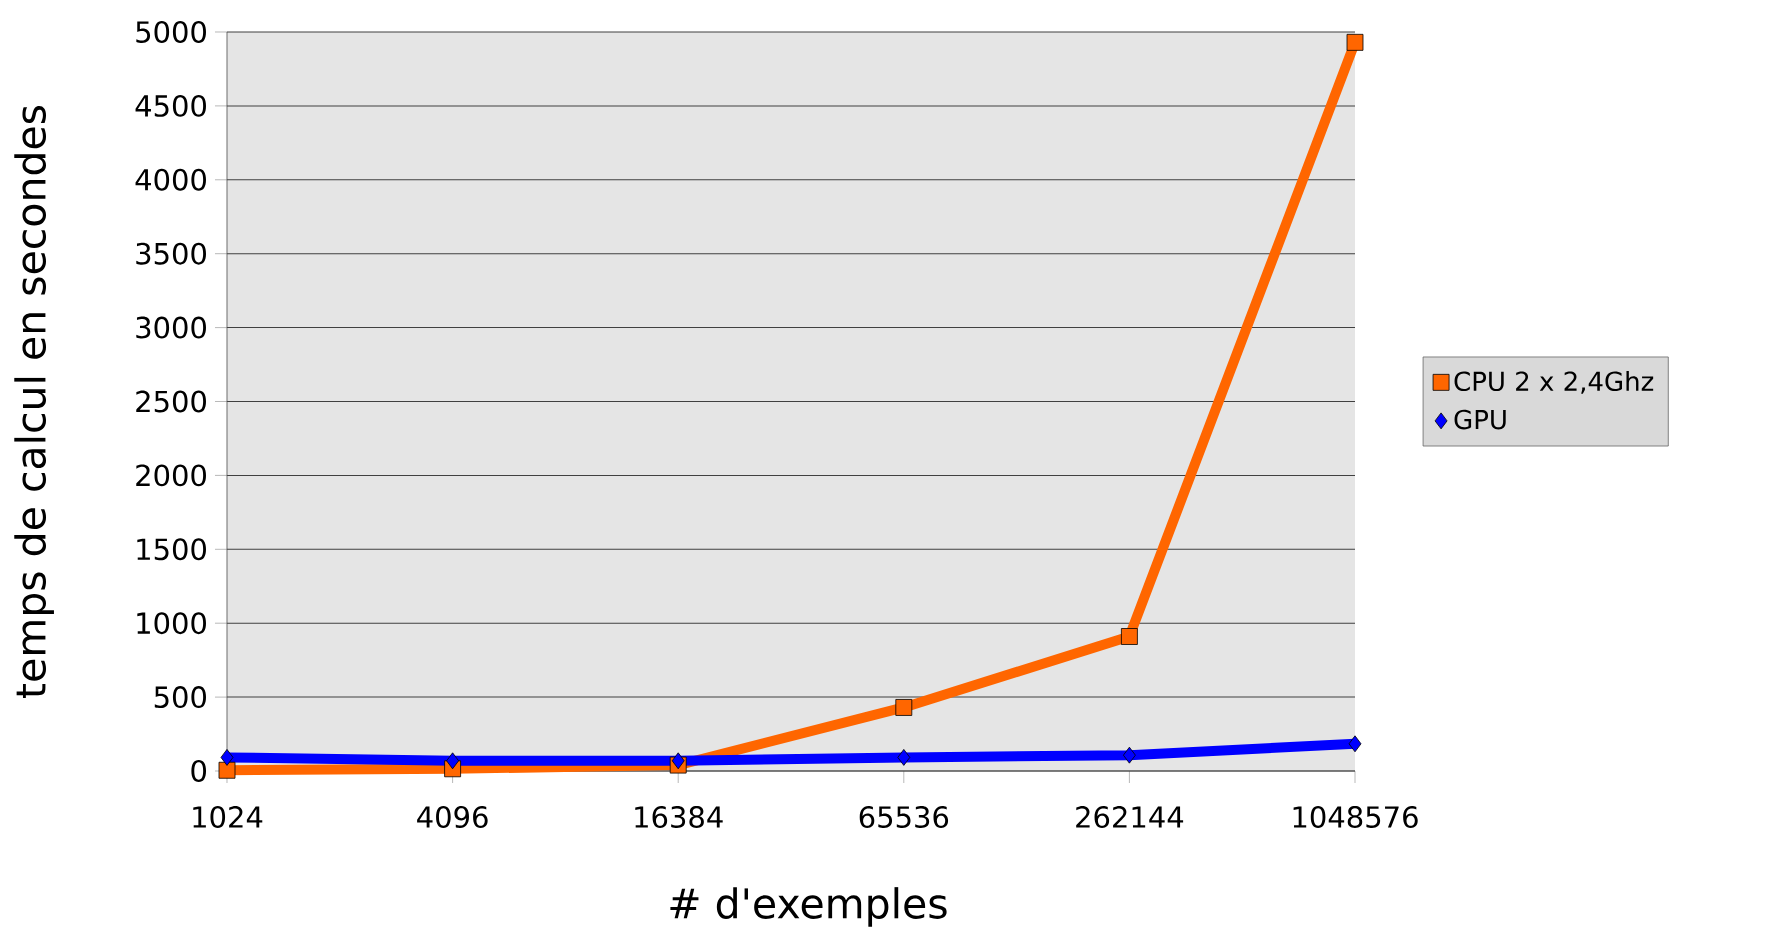 The height and width of the screenshot is (933, 1778). What do you see at coordinates (1480, 419) in the screenshot?
I see `legend-label: GPU` at bounding box center [1480, 419].